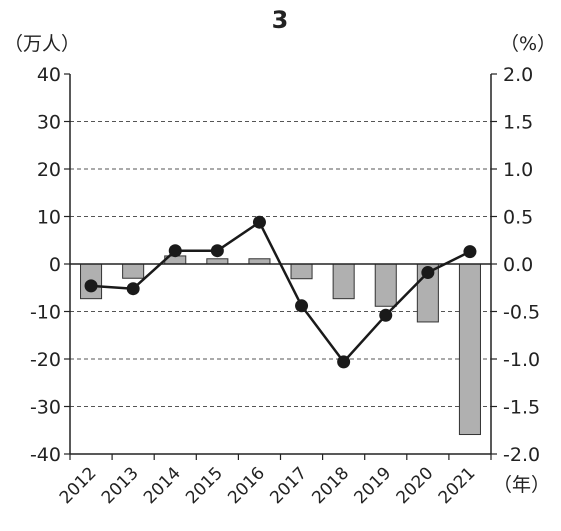  What do you see at coordinates (49, 123) in the screenshot?
I see `left-axis-tick-label: 30` at bounding box center [49, 123].